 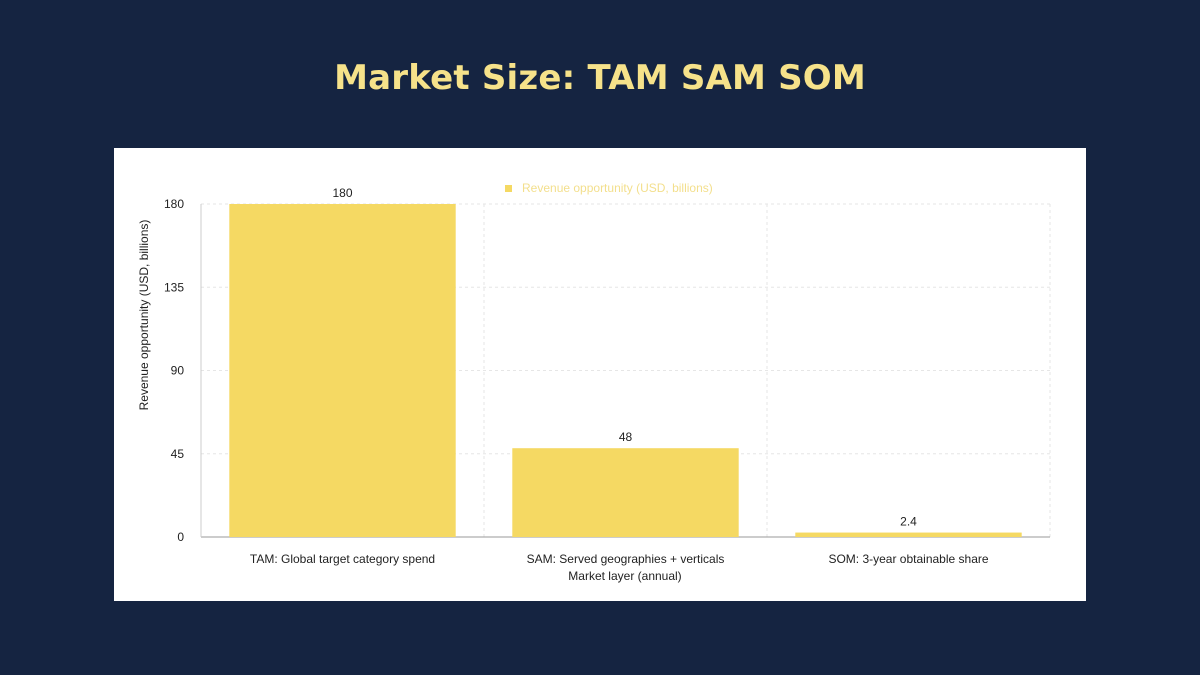 What do you see at coordinates (178, 371) in the screenshot?
I see `y-tick-label: 90` at bounding box center [178, 371].